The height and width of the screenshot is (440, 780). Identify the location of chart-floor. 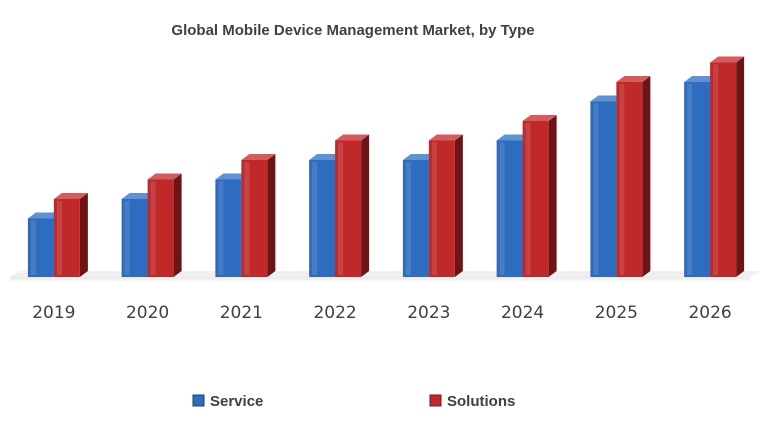
(385, 277).